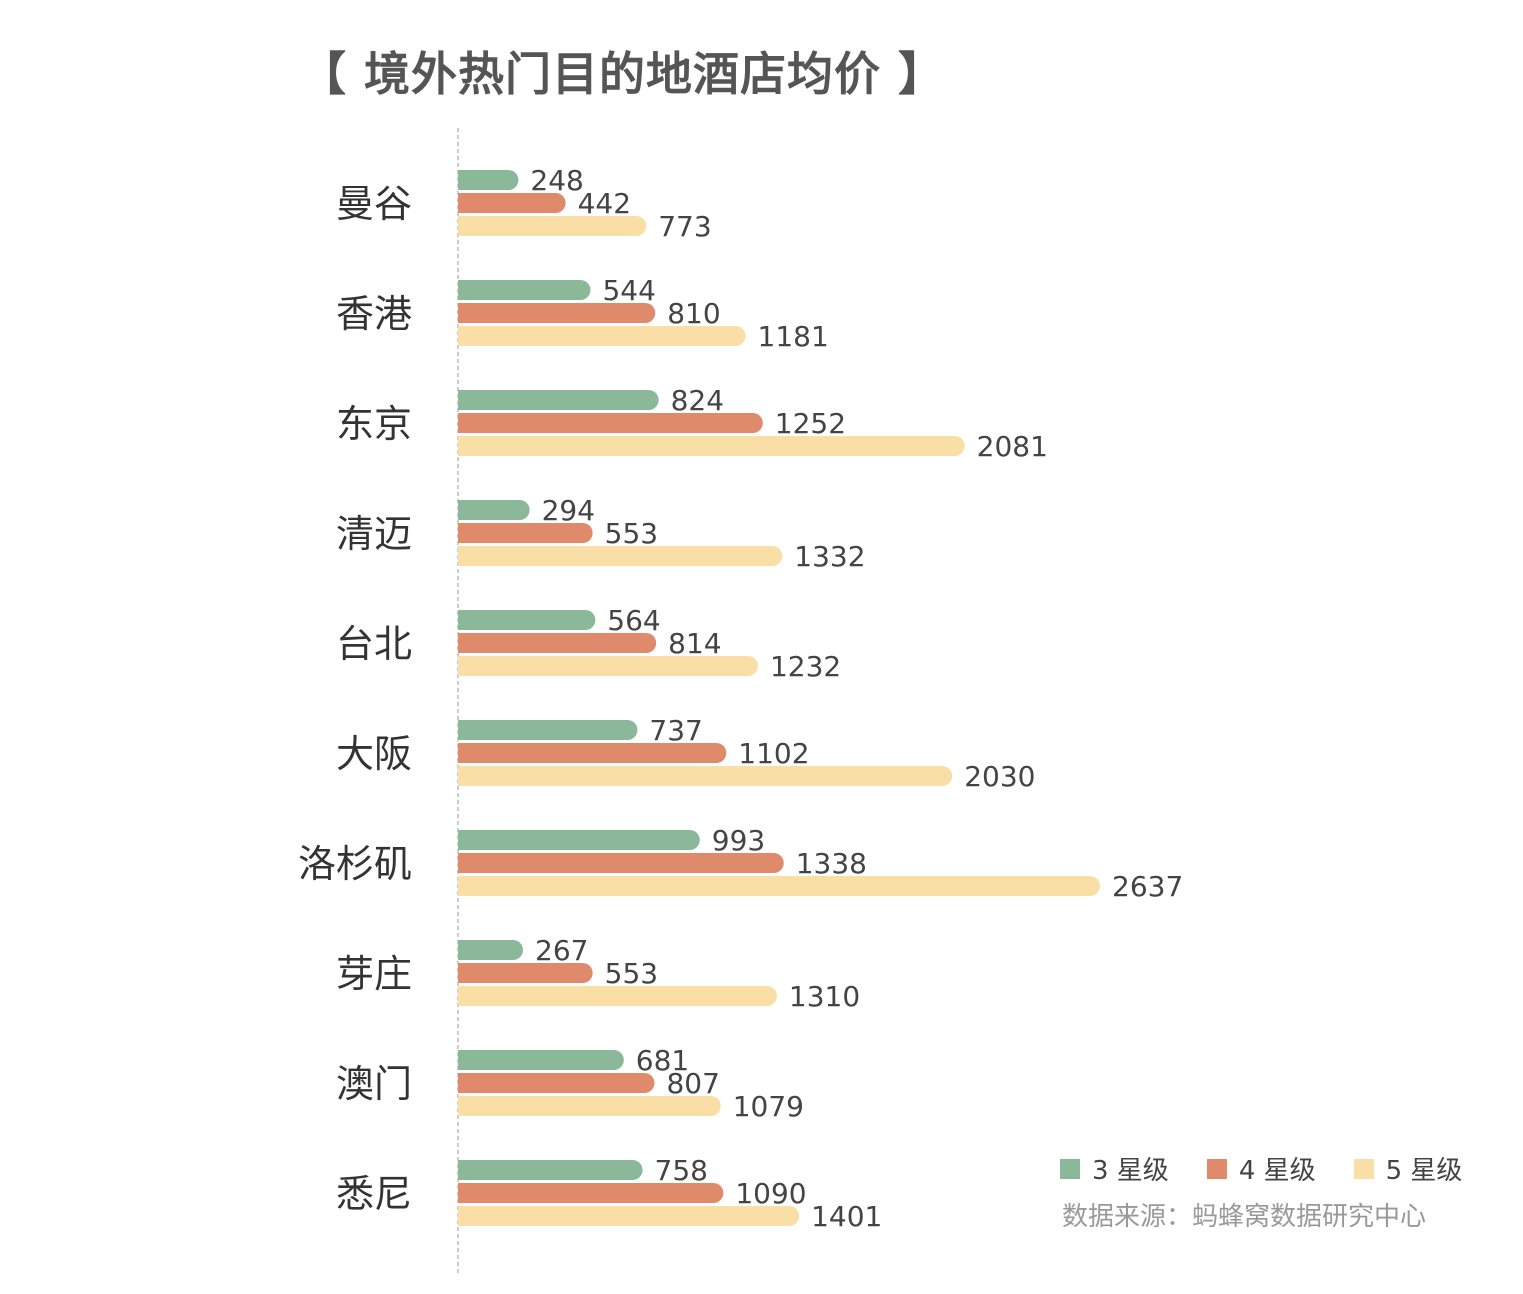 The width and height of the screenshot is (1523, 1294). What do you see at coordinates (374, 204) in the screenshot?
I see `category-label: 曼谷` at bounding box center [374, 204].